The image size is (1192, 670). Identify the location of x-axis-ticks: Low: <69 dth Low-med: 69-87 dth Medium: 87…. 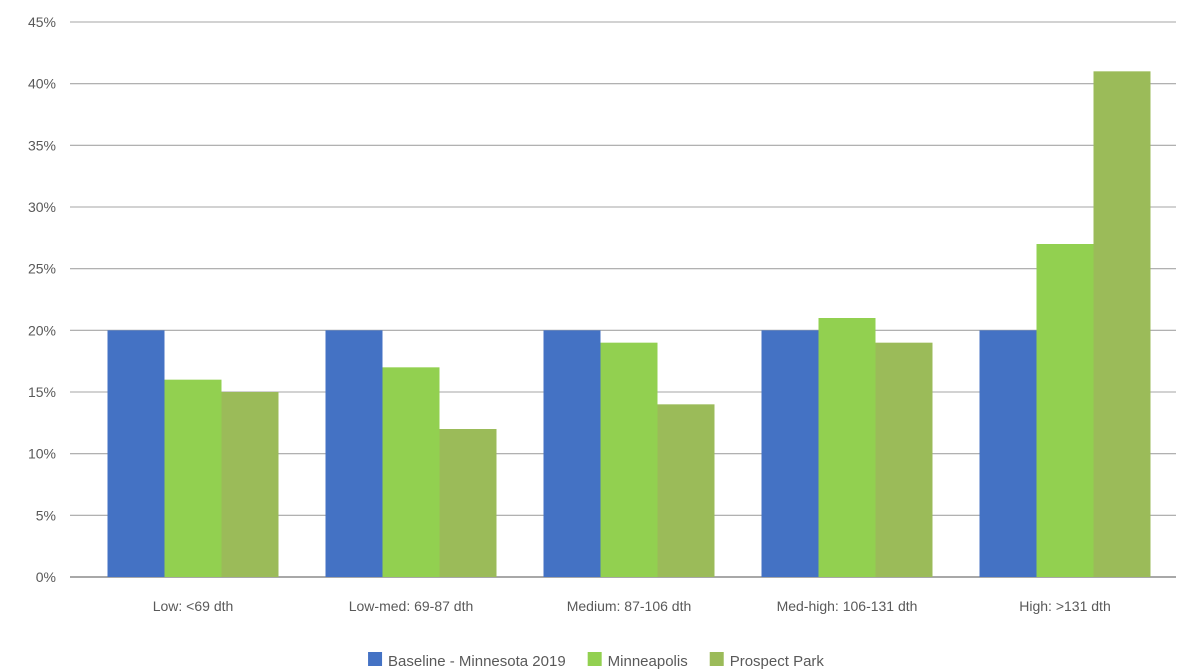
(632, 606).